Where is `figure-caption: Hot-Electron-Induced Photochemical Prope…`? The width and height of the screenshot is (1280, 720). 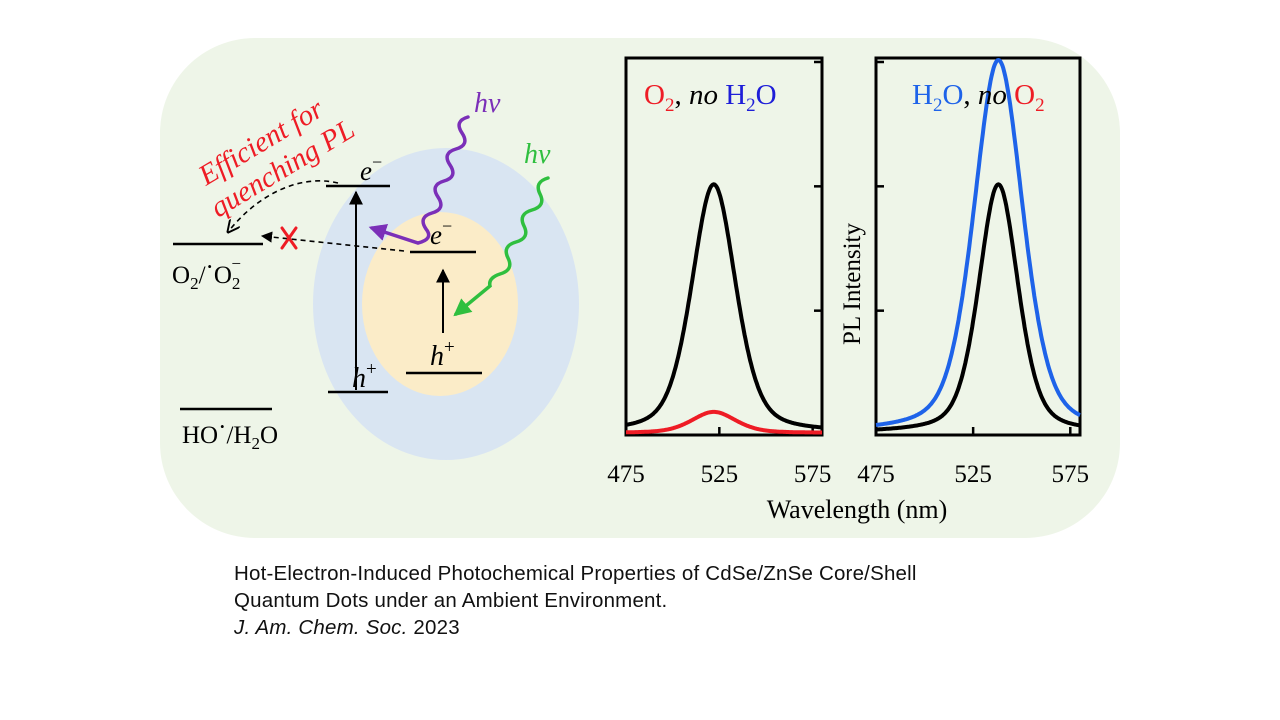
figure-caption: Hot-Electron-Induced Photochemical Prope… is located at coordinates (684, 600).